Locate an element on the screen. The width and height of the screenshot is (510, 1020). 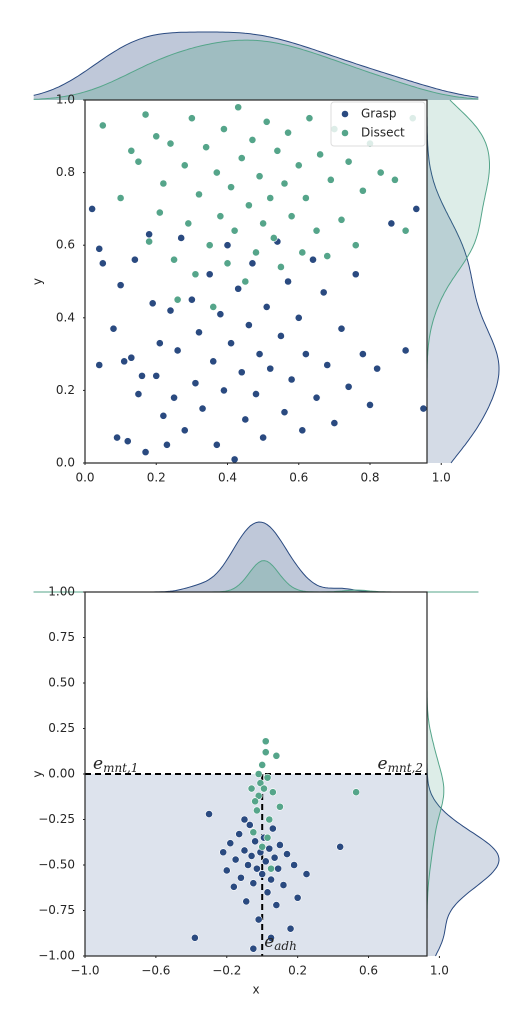
x-tick-label: −0.6 is located at coordinates (155, 971).